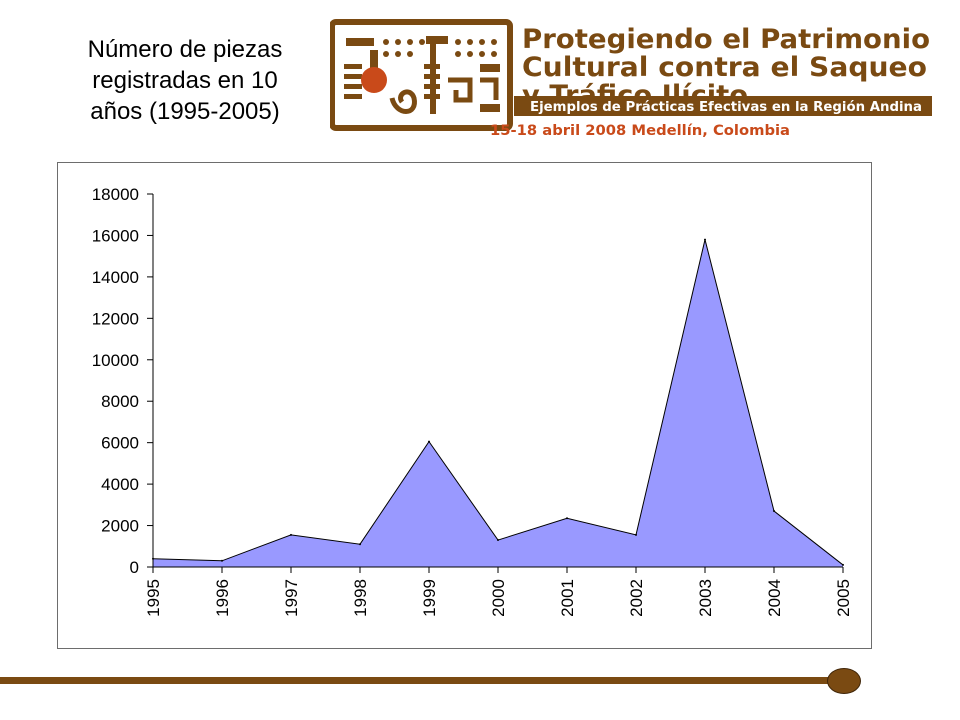 The height and width of the screenshot is (720, 960). What do you see at coordinates (134, 567) in the screenshot?
I see `y-tick-label: 0` at bounding box center [134, 567].